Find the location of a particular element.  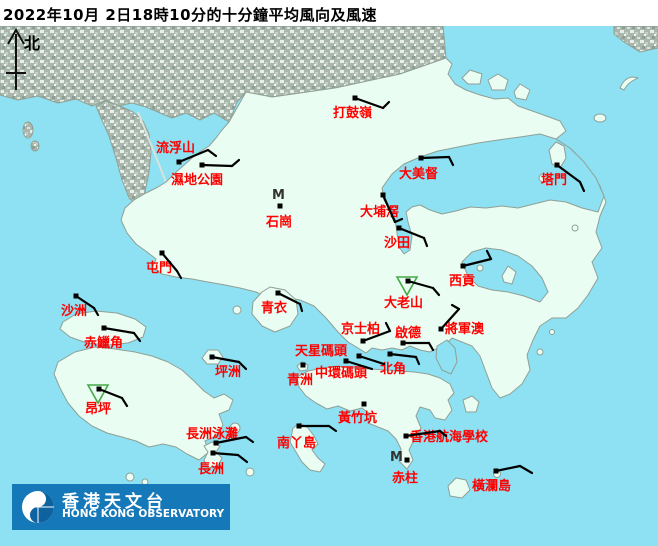

station-黃竹坑 is located at coordinates (364, 404).